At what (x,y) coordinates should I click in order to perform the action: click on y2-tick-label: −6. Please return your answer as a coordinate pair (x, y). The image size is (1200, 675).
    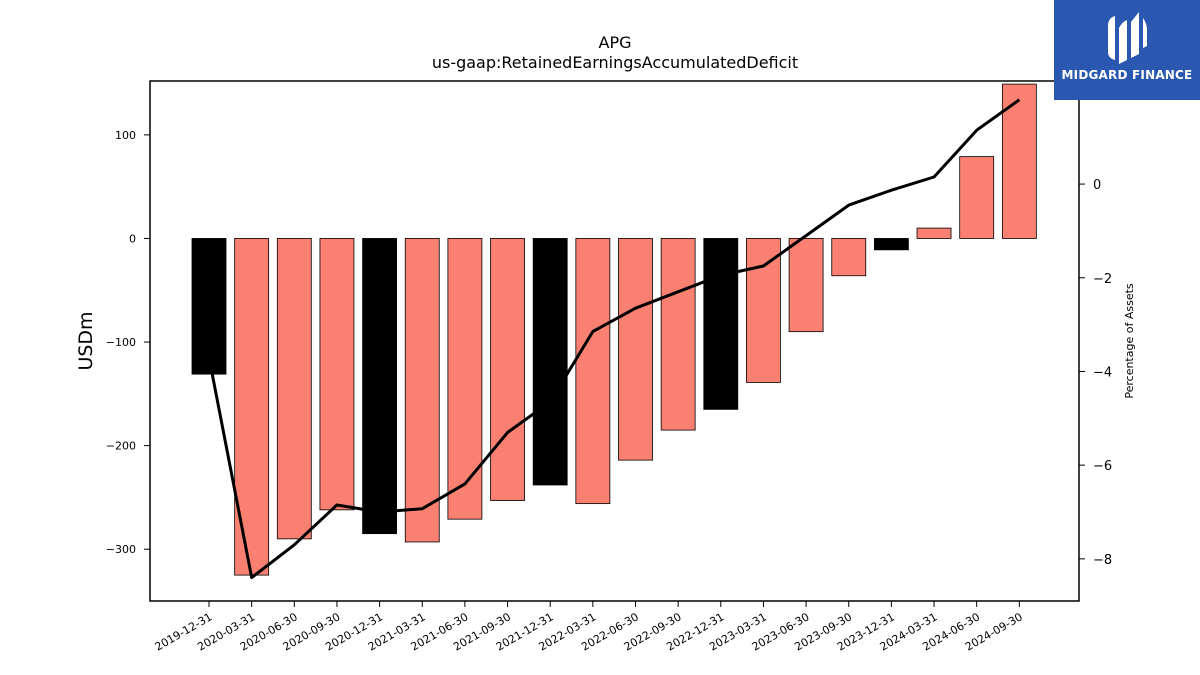
    Looking at the image, I should click on (1102, 466).